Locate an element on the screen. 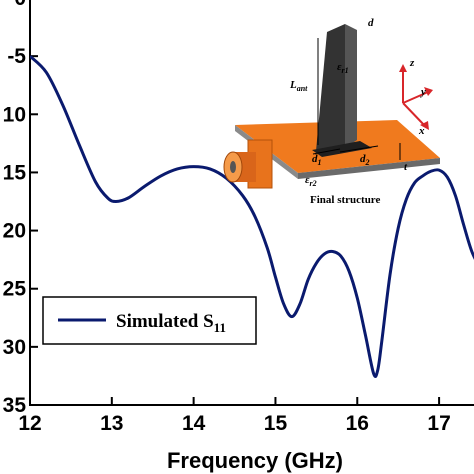  substrate-right-edge is located at coordinates (369, 168).